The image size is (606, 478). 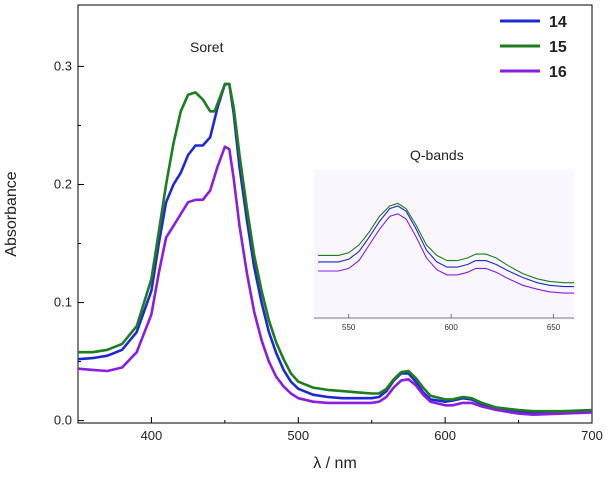 I want to click on soret-annotation: Soret, so click(x=207, y=47).